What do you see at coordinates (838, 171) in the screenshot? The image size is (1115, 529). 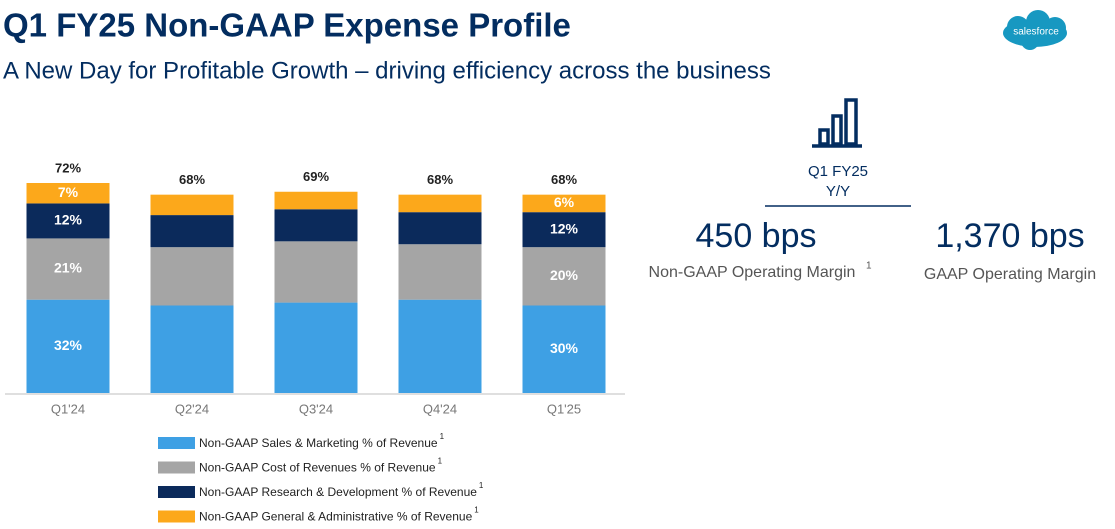 I see `period: Q1 FY25` at bounding box center [838, 171].